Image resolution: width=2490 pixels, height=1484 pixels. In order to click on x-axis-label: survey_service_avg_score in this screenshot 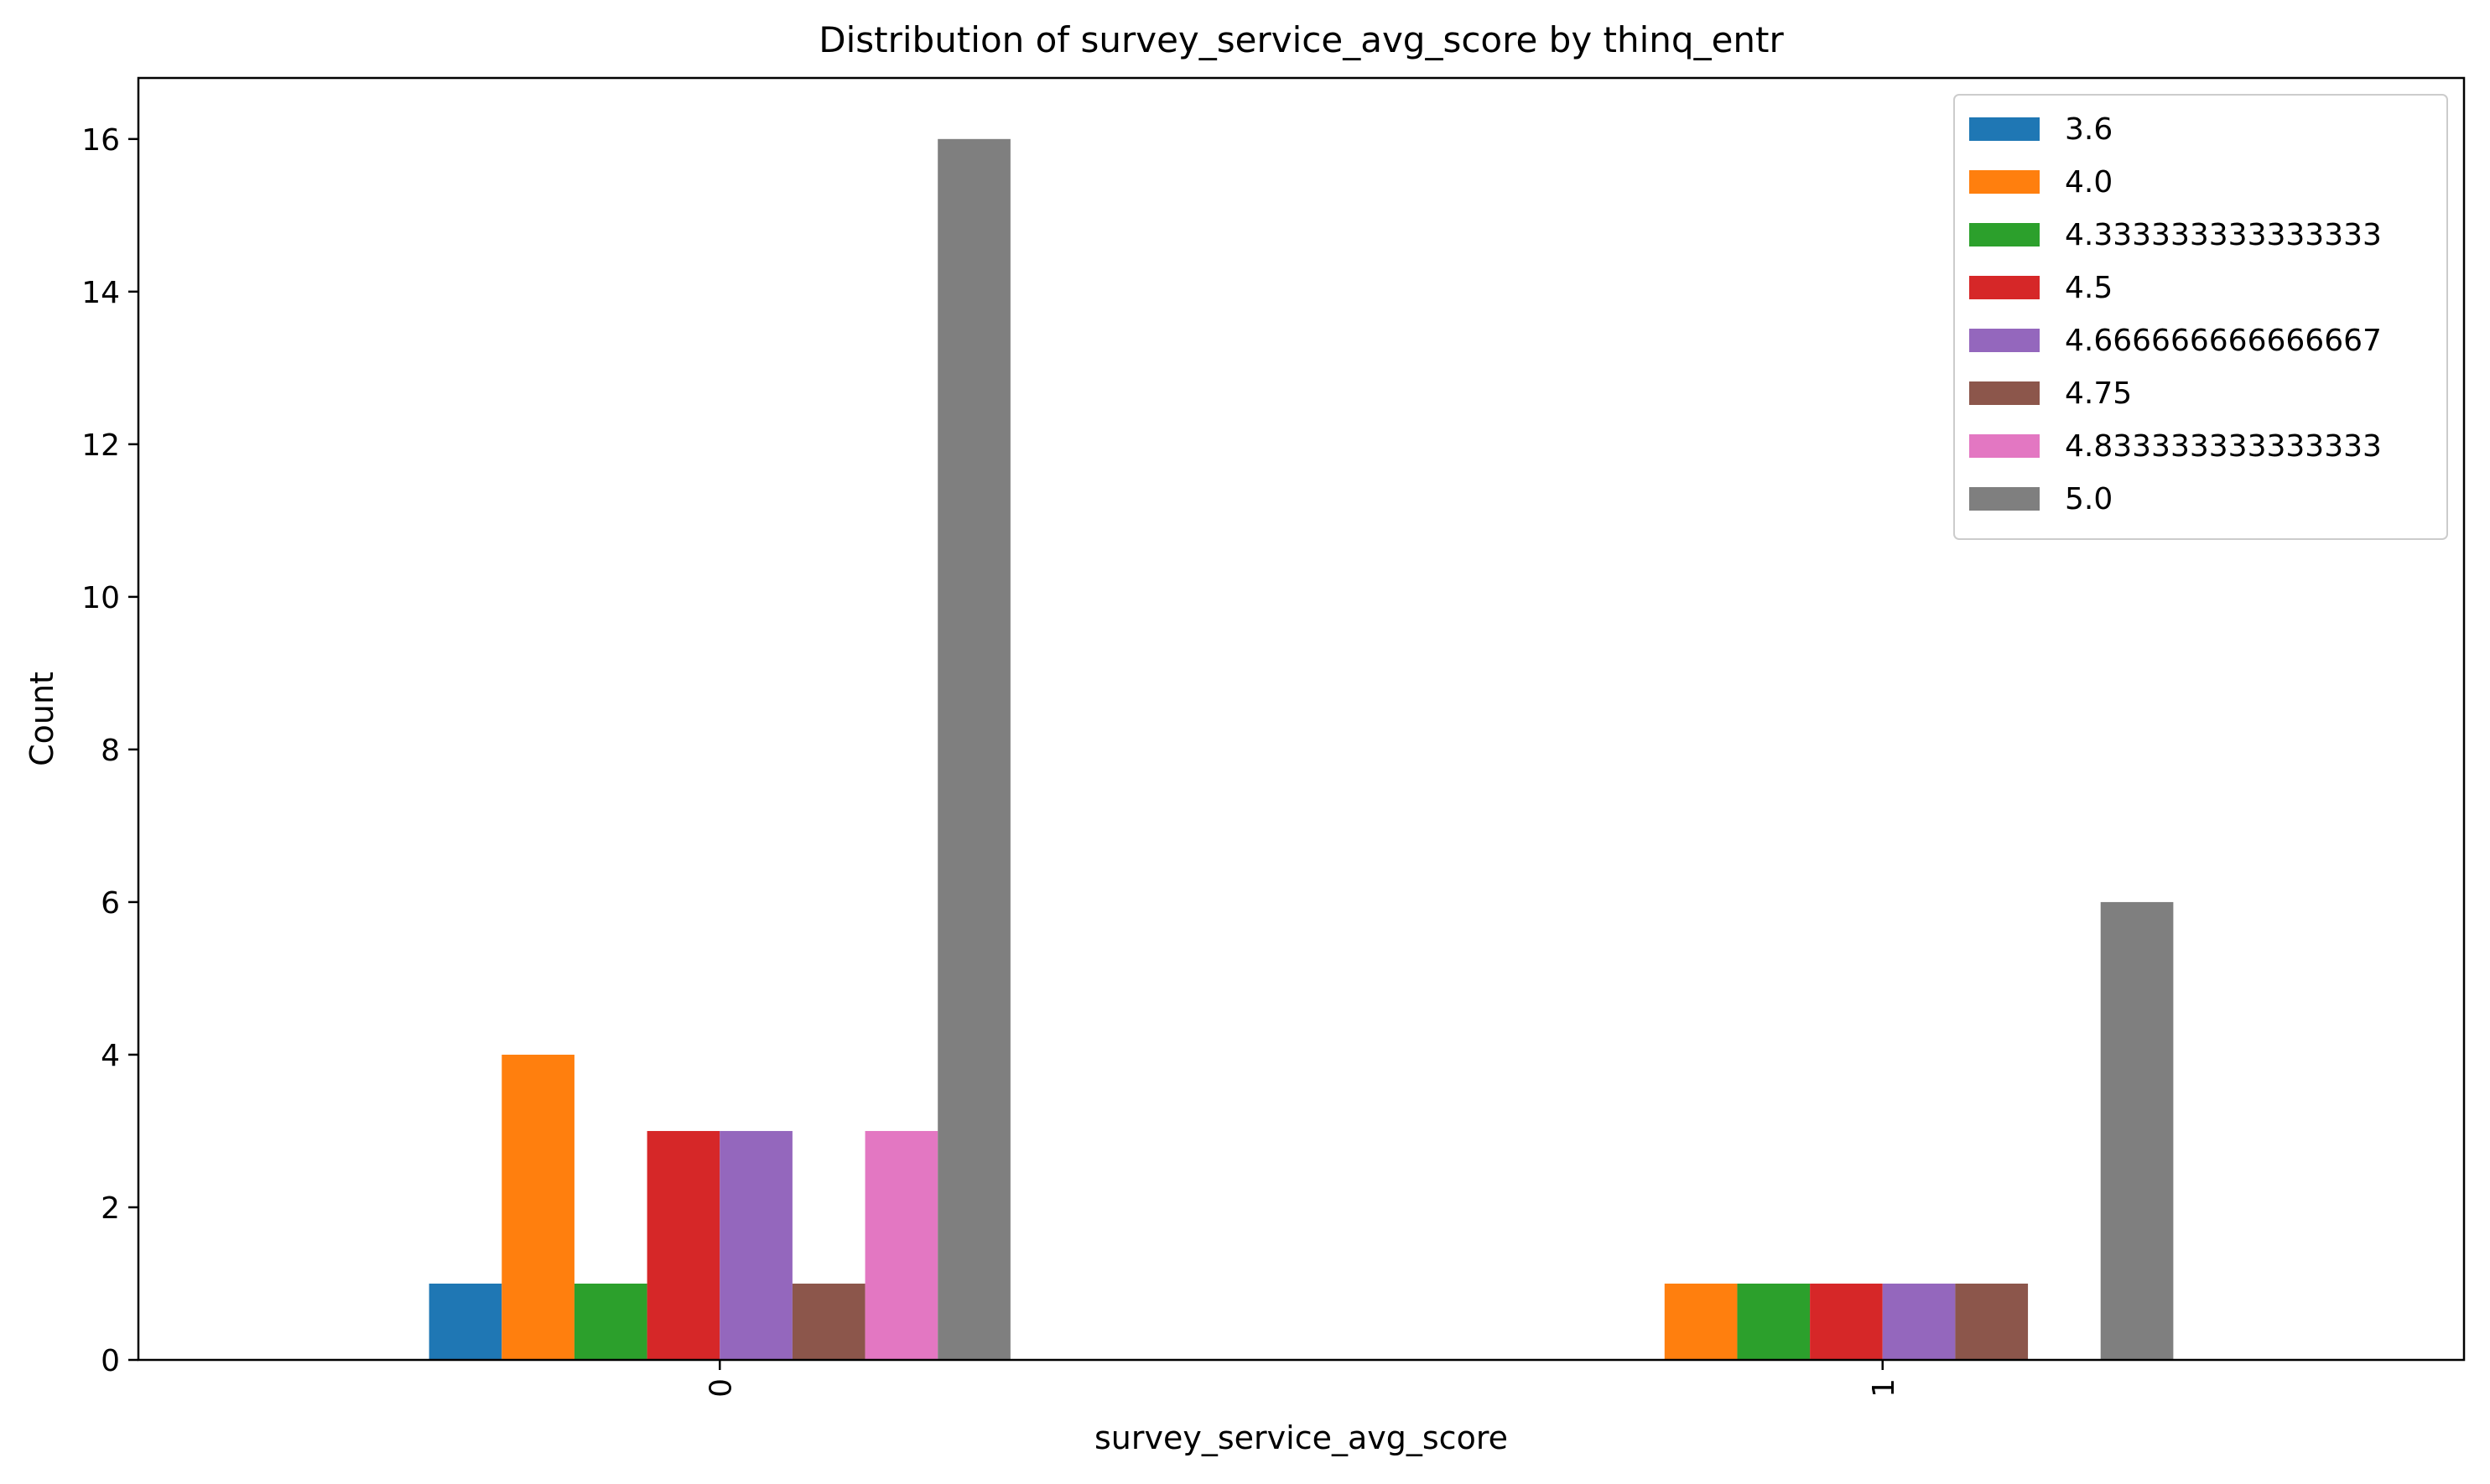, I will do `click(1301, 1437)`.